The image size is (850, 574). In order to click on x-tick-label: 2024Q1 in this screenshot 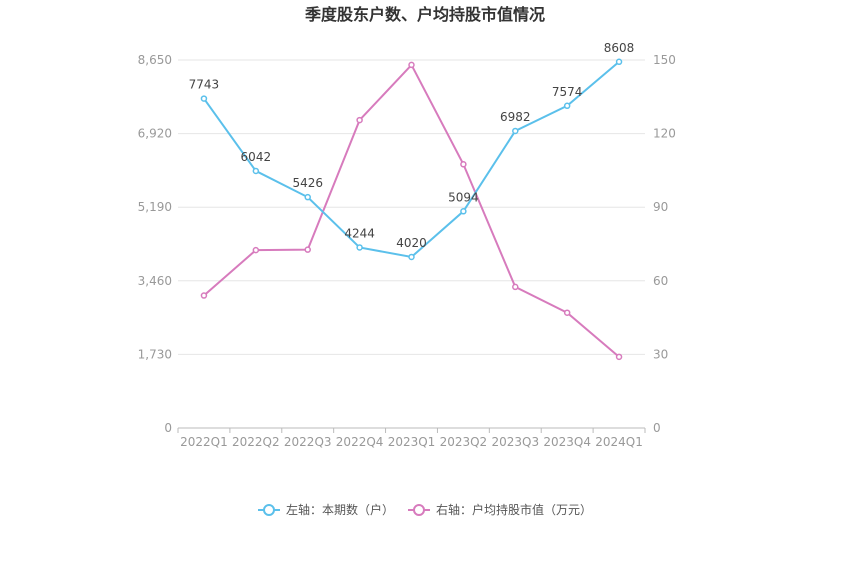, I will do `click(619, 442)`.